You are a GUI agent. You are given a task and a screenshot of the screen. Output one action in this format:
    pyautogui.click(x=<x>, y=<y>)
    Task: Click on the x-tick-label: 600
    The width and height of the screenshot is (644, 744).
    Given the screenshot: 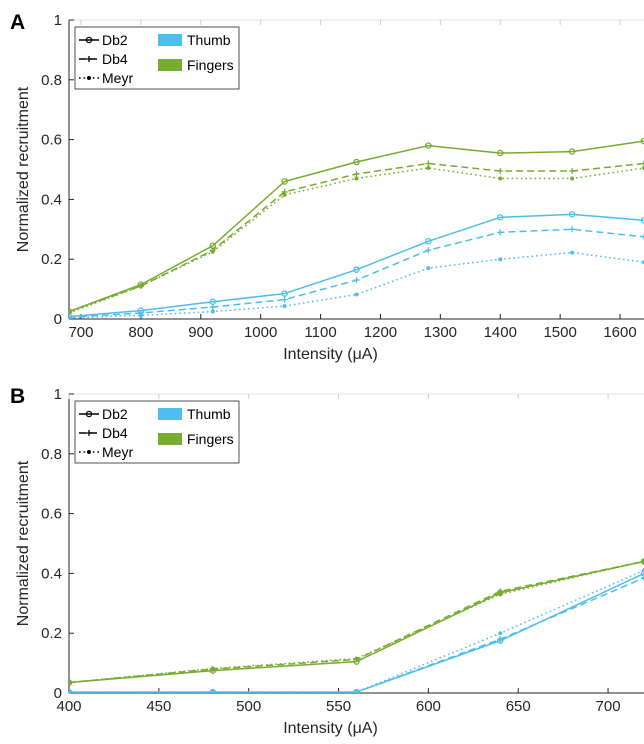 What is the action you would take?
    pyautogui.click(x=428, y=706)
    